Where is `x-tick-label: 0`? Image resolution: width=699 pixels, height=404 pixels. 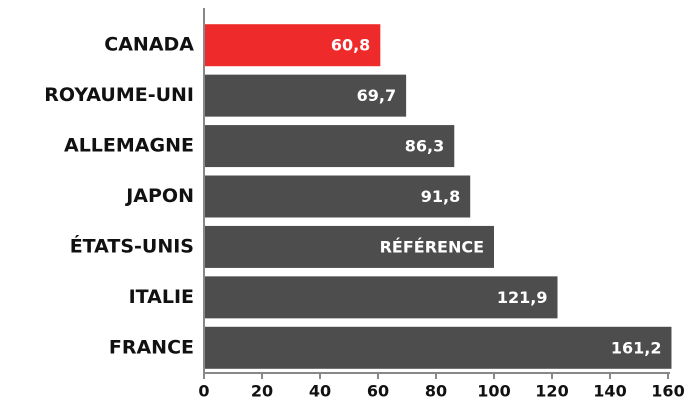
x-tick-label: 0 is located at coordinates (203, 391).